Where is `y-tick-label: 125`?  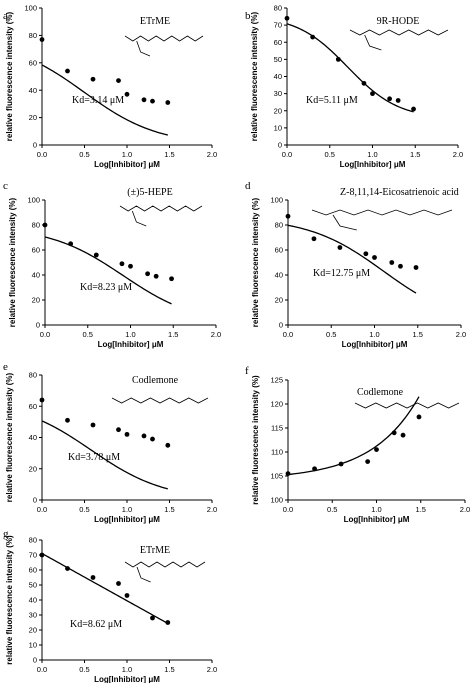 y-tick-label: 125 is located at coordinates (276, 380).